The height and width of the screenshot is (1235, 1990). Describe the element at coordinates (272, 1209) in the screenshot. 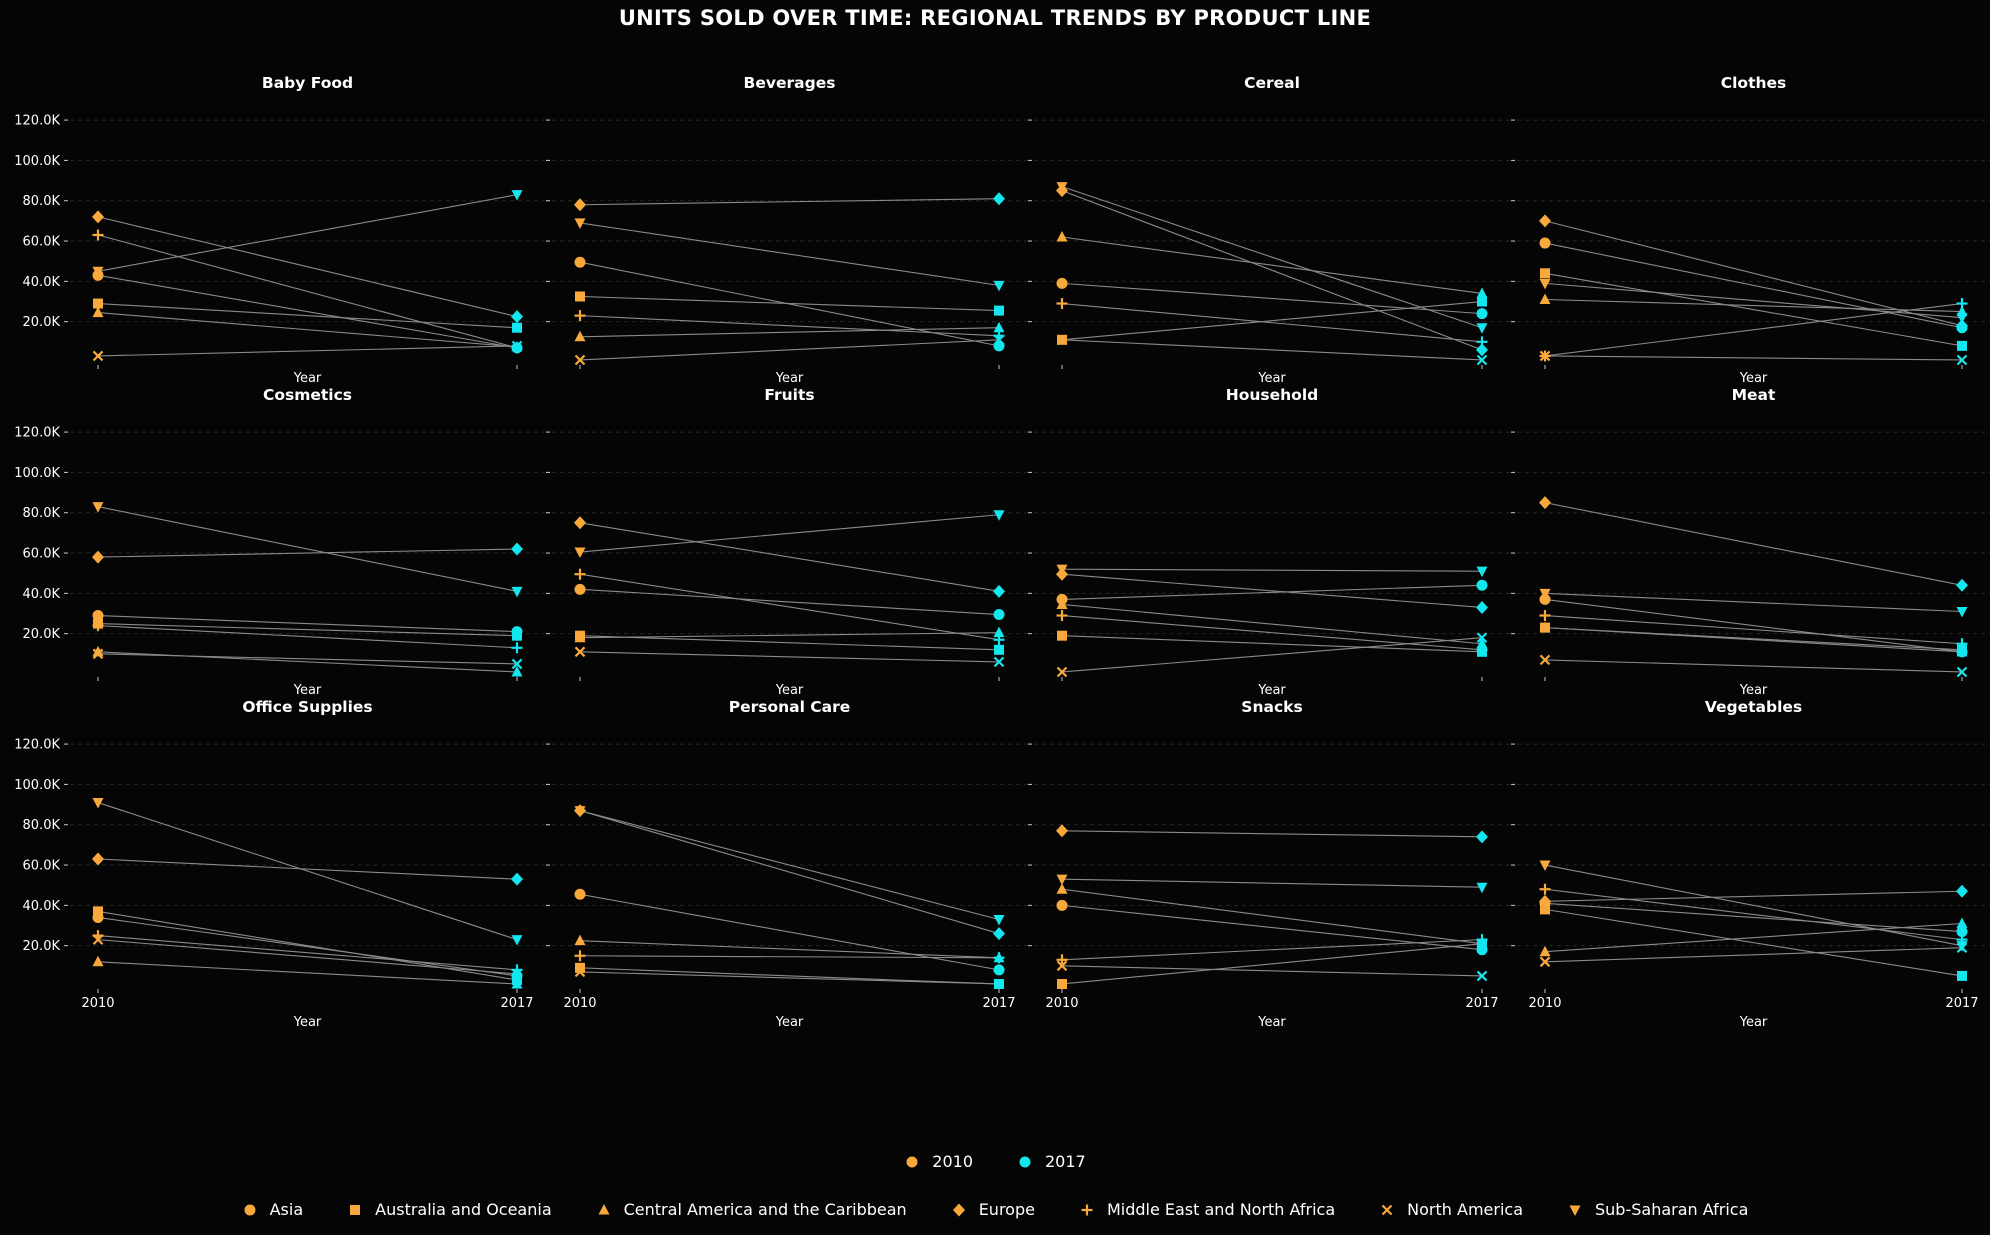

I see `legend-item-region: Asia` at that location.